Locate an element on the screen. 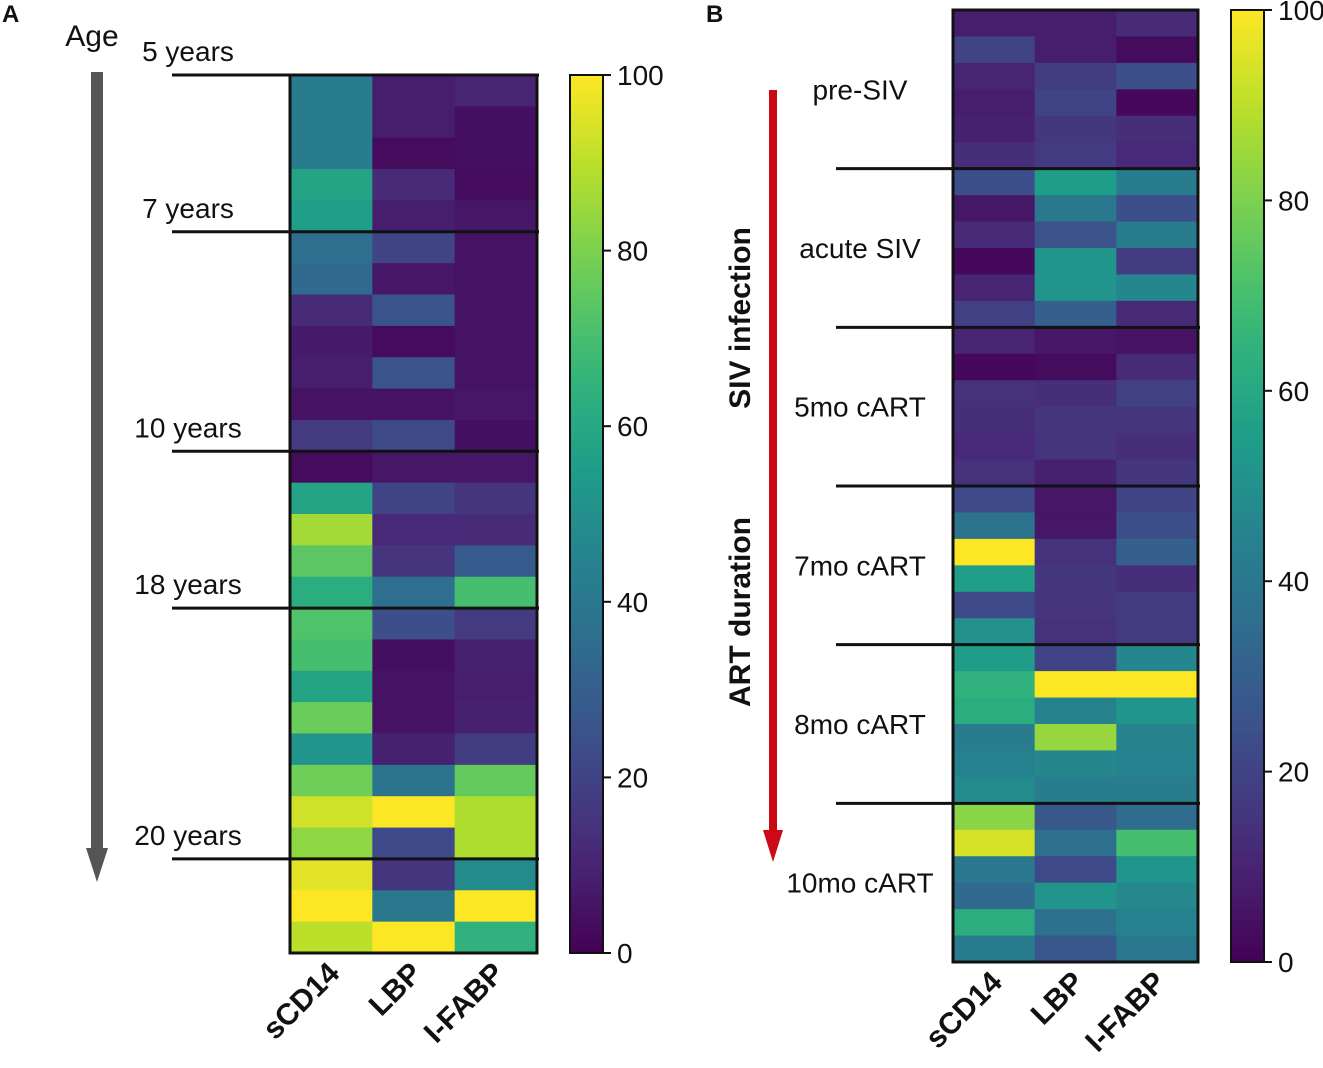 This screenshot has width=1323, height=1068. age-arrow-head is located at coordinates (97, 865).